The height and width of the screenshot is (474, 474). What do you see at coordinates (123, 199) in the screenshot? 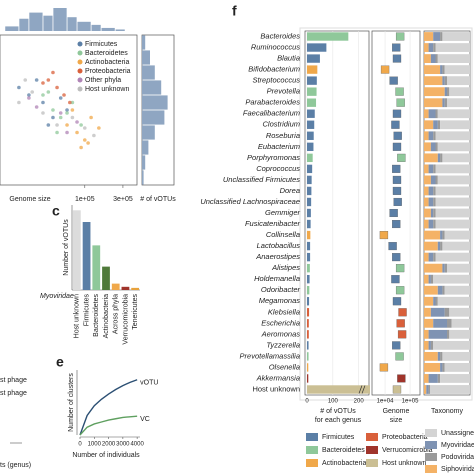
I see `x-tick-label: 3e+05` at bounding box center [123, 199].